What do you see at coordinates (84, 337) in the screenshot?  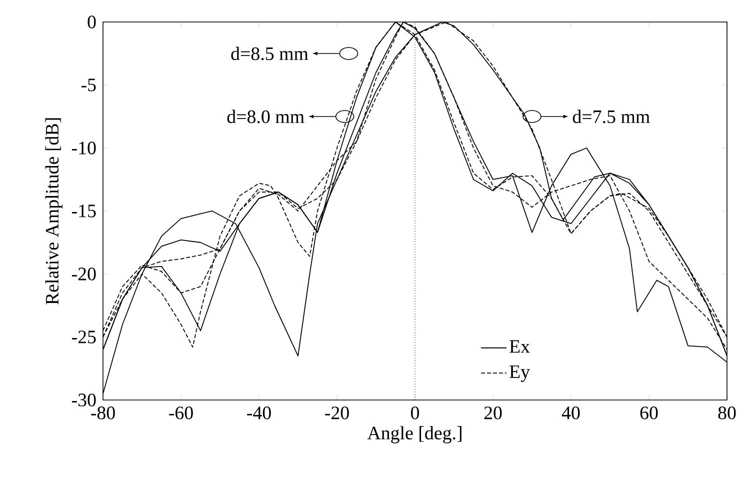 I see `y-tick-label: -25` at bounding box center [84, 337].